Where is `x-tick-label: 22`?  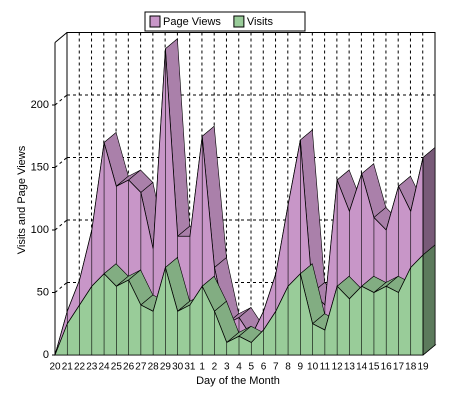
x-tick-label: 22 is located at coordinates (80, 367).